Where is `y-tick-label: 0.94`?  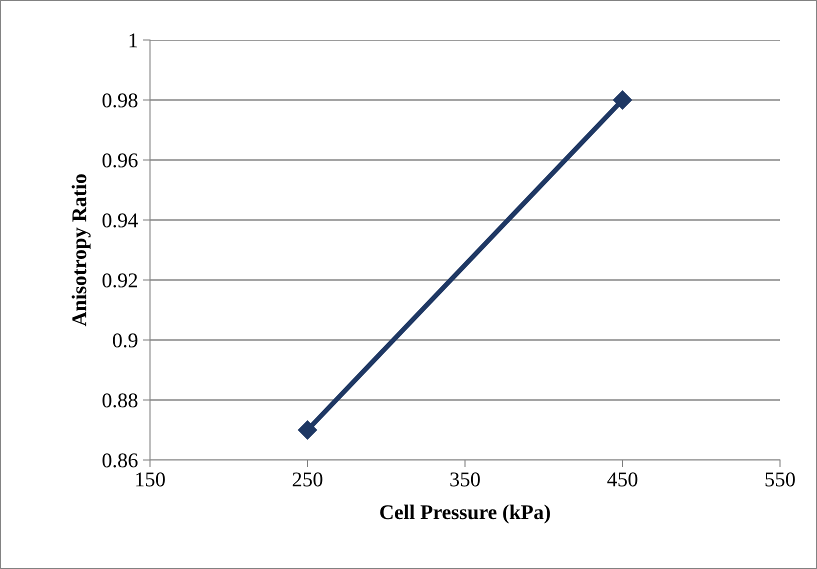 y-tick-label: 0.94 is located at coordinates (120, 220).